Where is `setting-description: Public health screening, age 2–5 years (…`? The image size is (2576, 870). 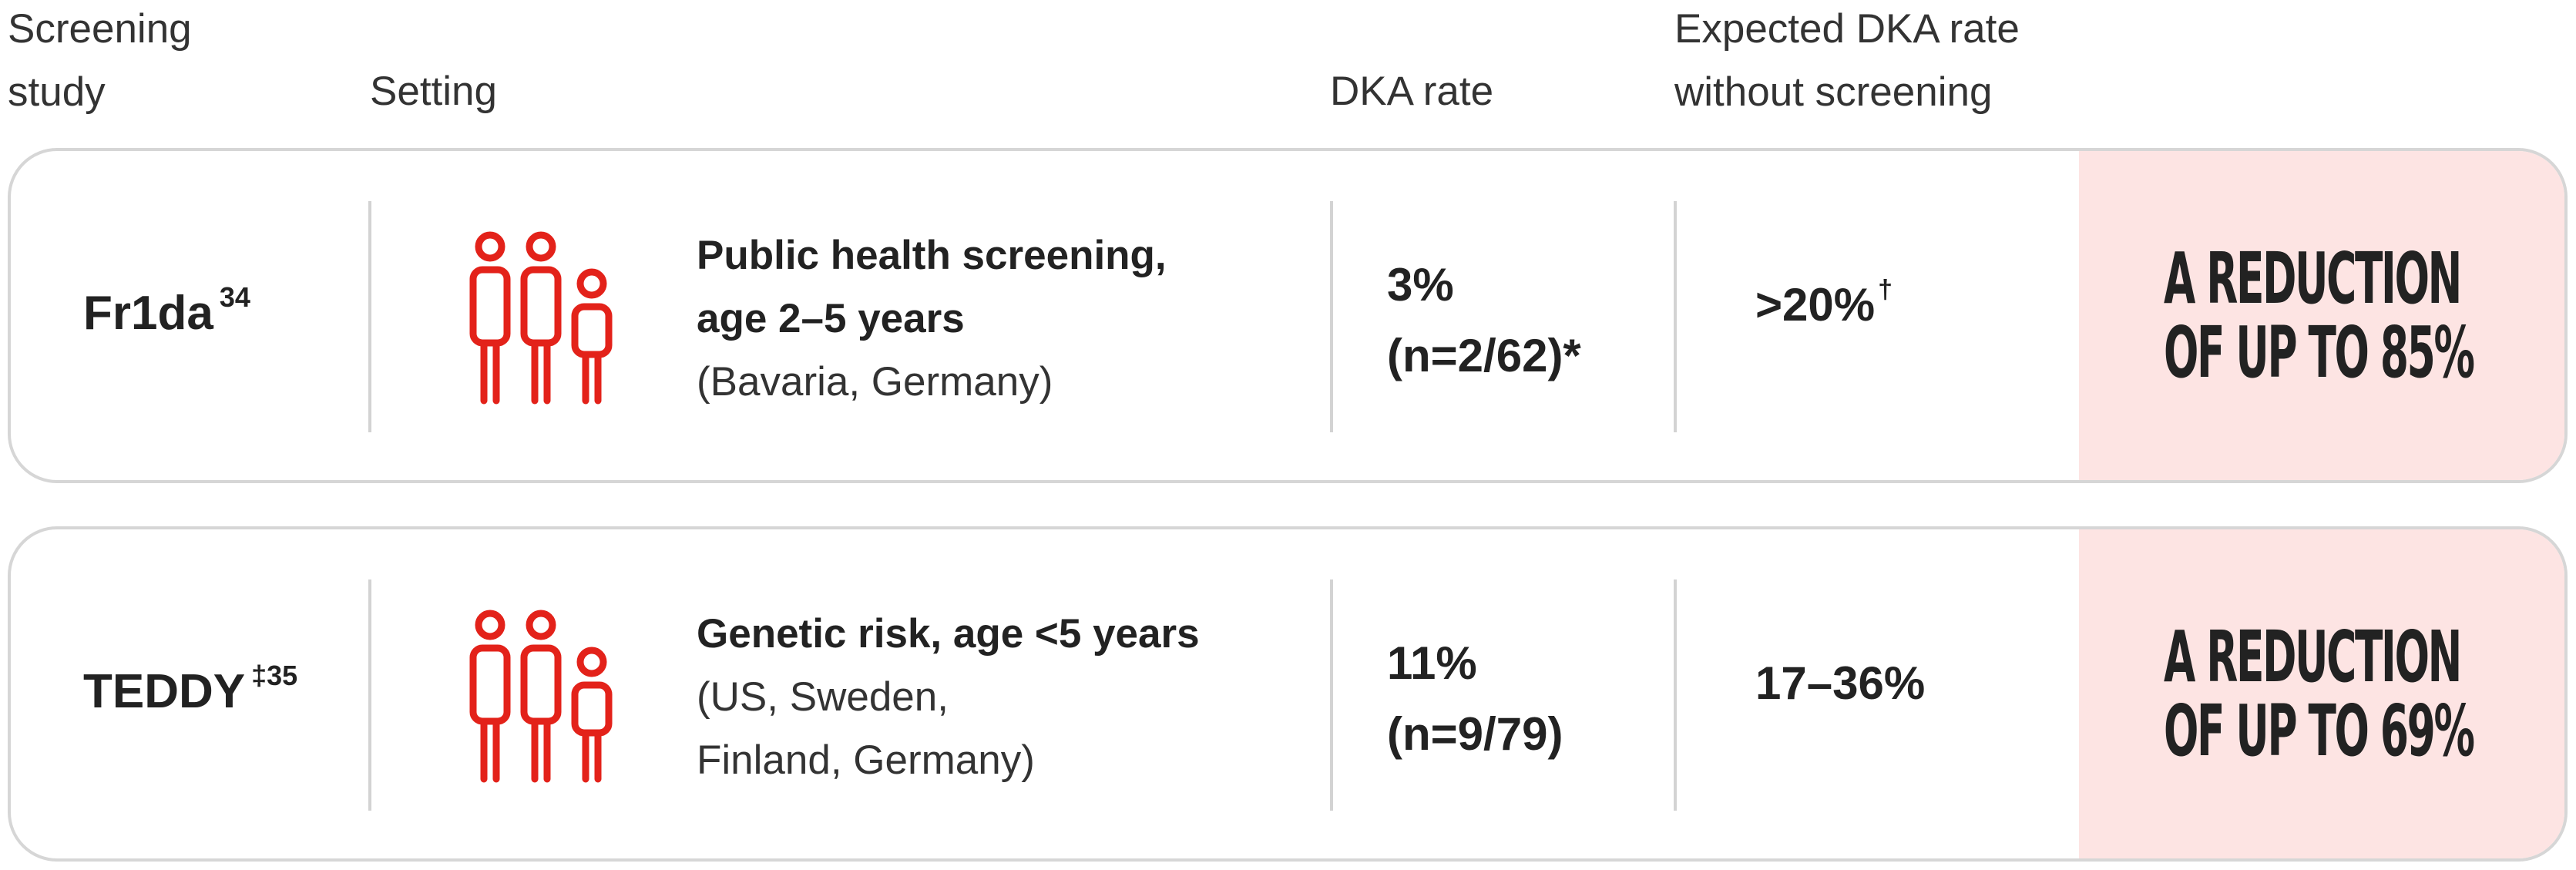
setting-description: Public health screening, age 2–5 years (… is located at coordinates (932, 319).